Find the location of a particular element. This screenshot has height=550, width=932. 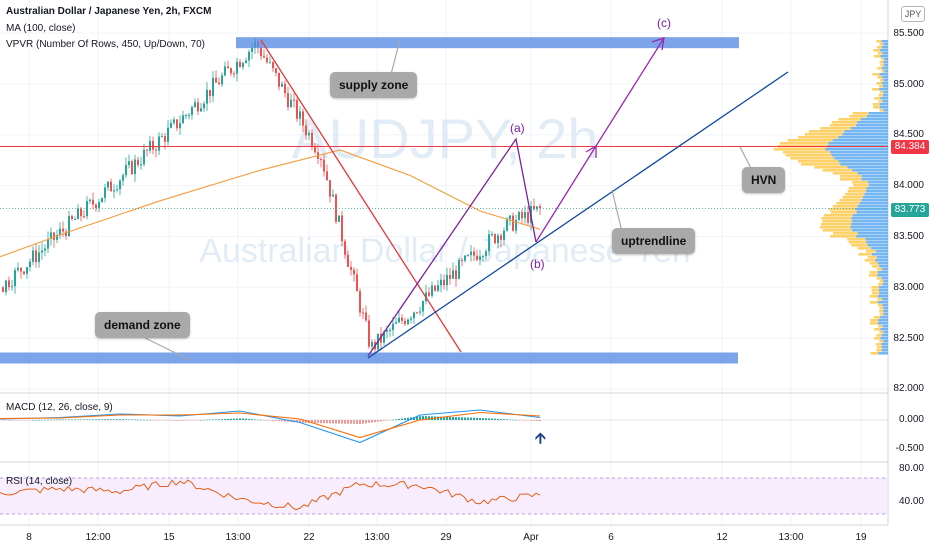

y-tick: 82.500 is located at coordinates (908, 338).